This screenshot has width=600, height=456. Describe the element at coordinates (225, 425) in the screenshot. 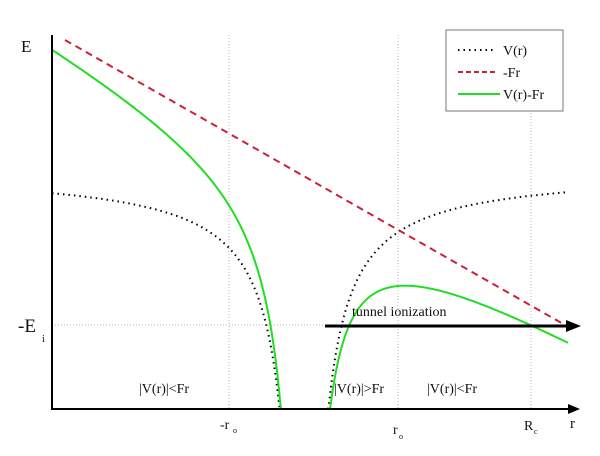

I see `tick-minus-r0: -r` at that location.